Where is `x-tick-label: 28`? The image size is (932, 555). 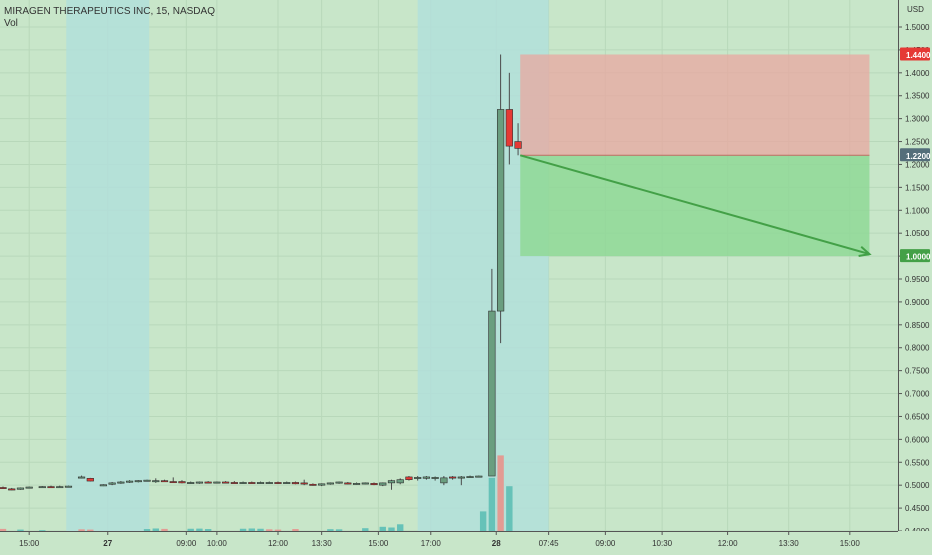 x-tick-label: 28 is located at coordinates (496, 543).